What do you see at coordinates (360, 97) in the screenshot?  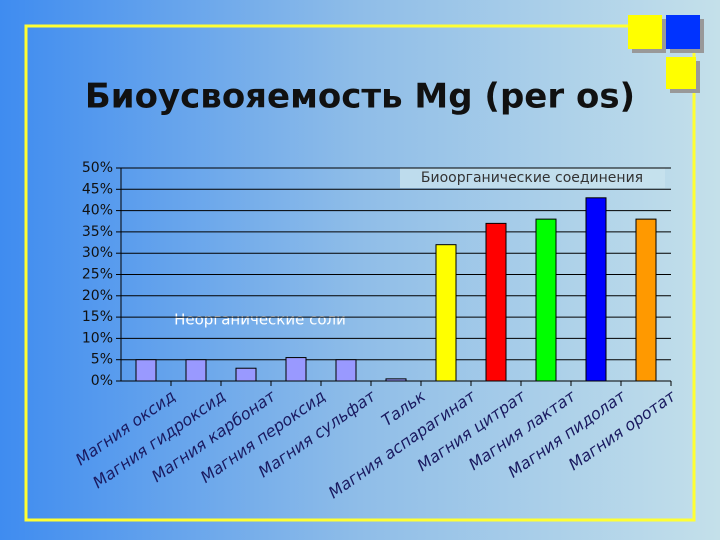 I see `chart-title: Биоусвояемость Mg (per os)` at bounding box center [360, 97].